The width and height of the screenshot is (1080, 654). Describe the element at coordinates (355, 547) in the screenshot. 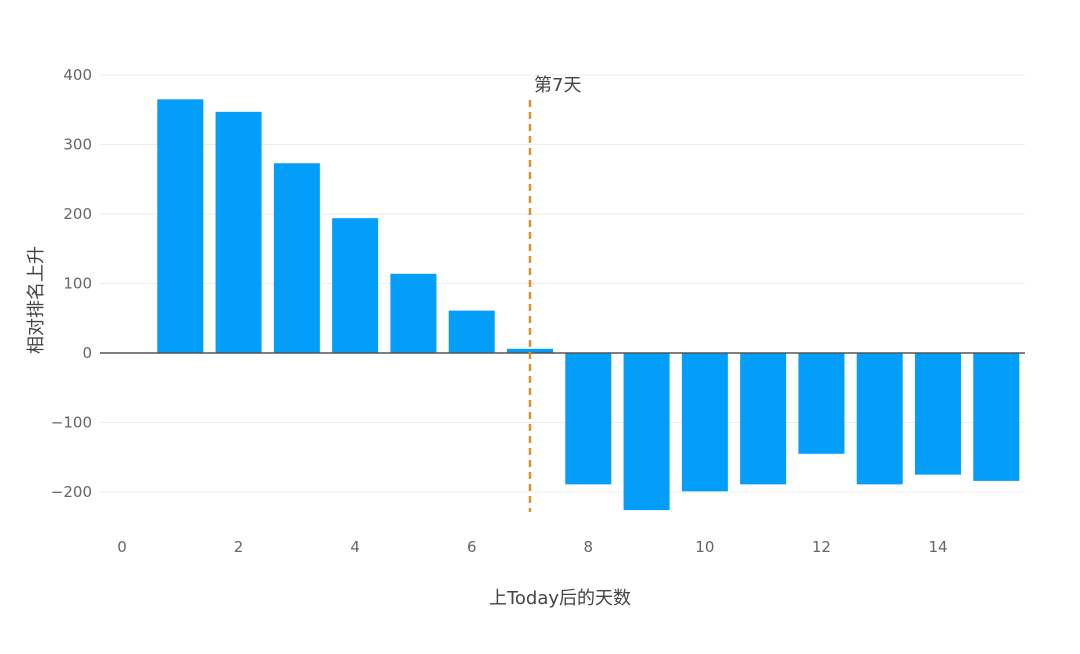

I see `x-tick-label: 4` at that location.